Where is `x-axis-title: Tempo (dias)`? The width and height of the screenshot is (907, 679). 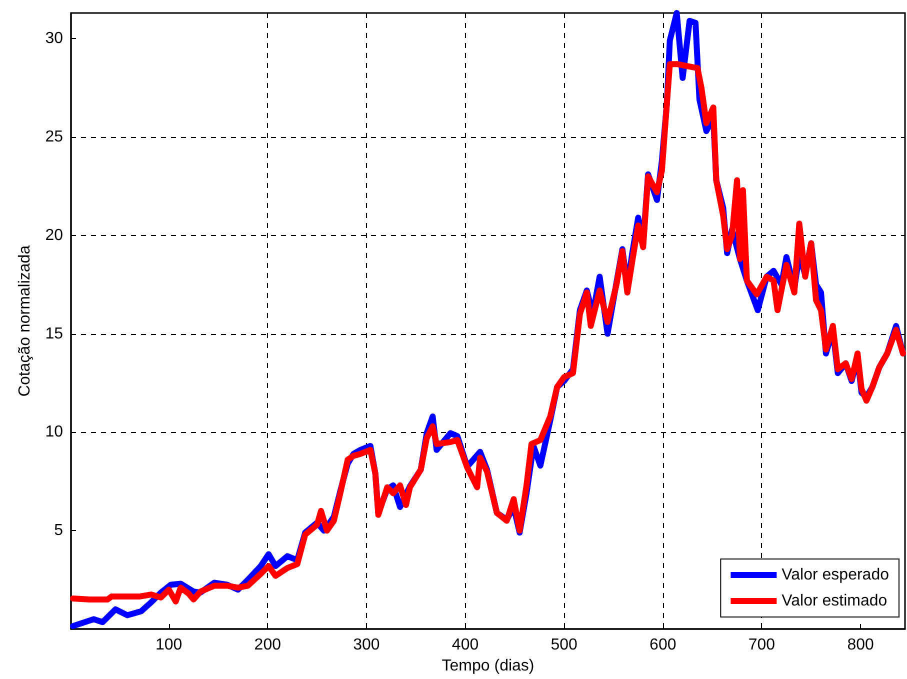
x-axis-title: Tempo (dias) is located at coordinates (488, 665).